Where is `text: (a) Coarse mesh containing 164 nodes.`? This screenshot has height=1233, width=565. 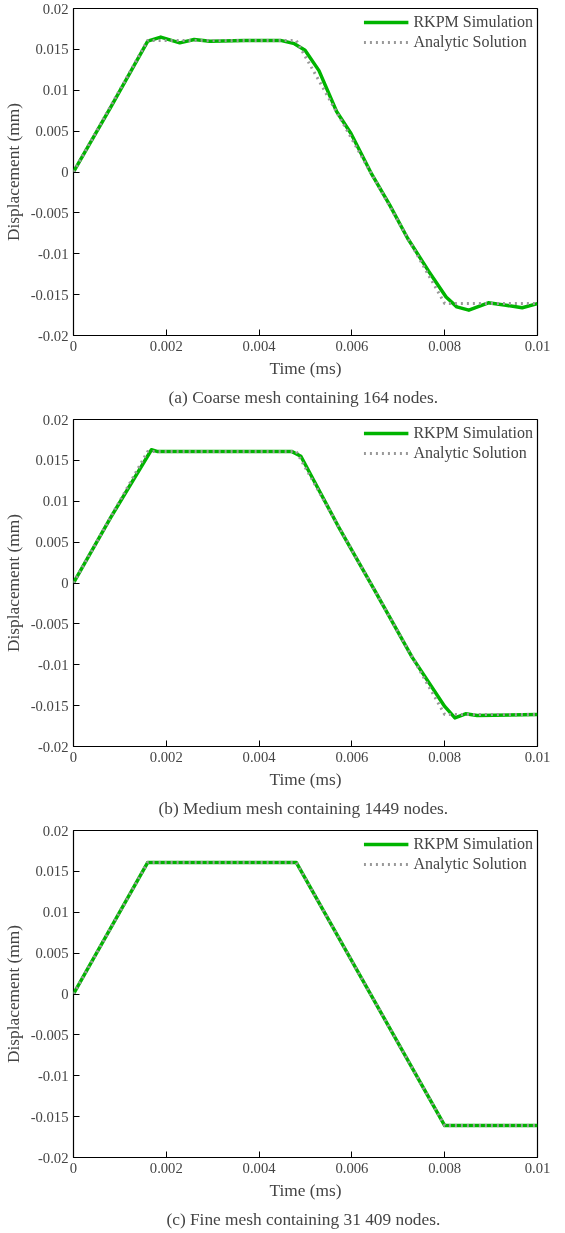 text: (a) Coarse mesh containing 164 nodes. is located at coordinates (303, 397).